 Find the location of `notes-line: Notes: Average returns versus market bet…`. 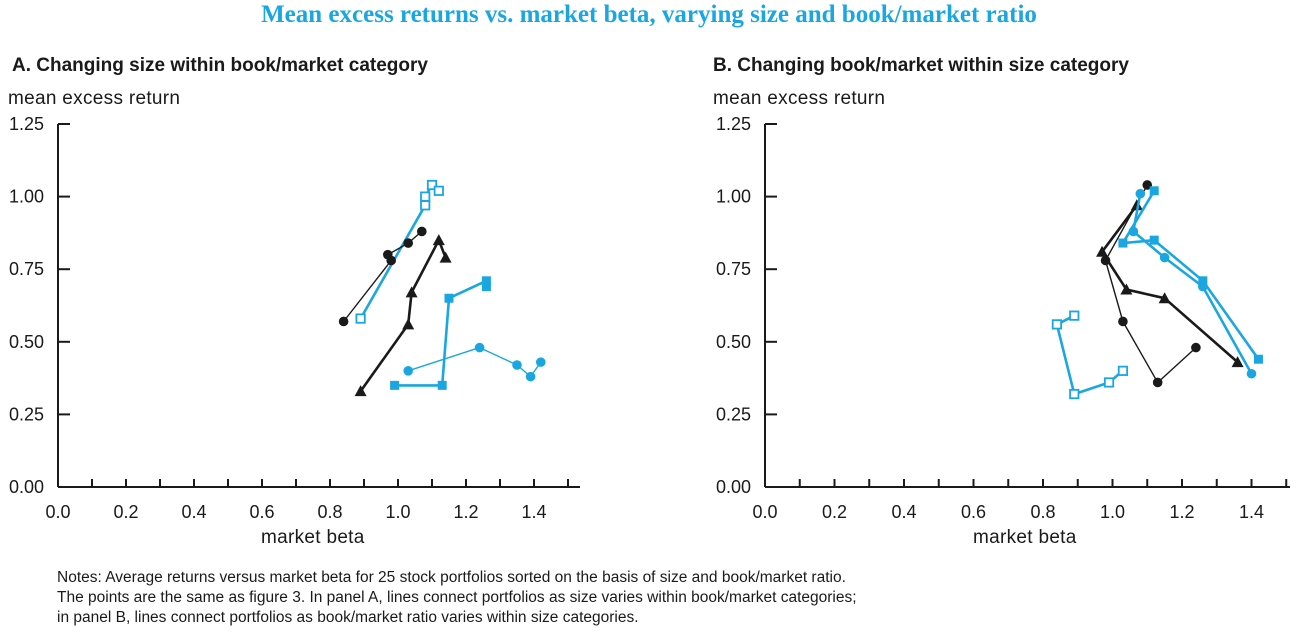

notes-line: Notes: Average returns versus market bet… is located at coordinates (451, 577).